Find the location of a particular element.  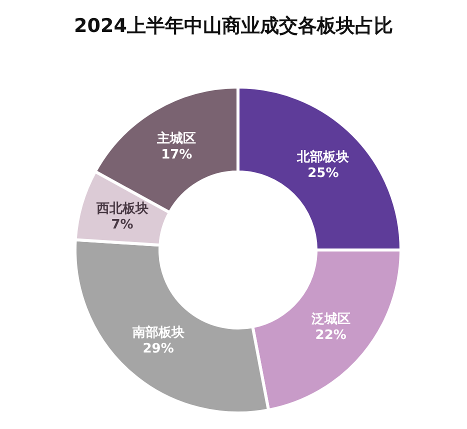

slice-label: 西北板块 is located at coordinates (121, 208).